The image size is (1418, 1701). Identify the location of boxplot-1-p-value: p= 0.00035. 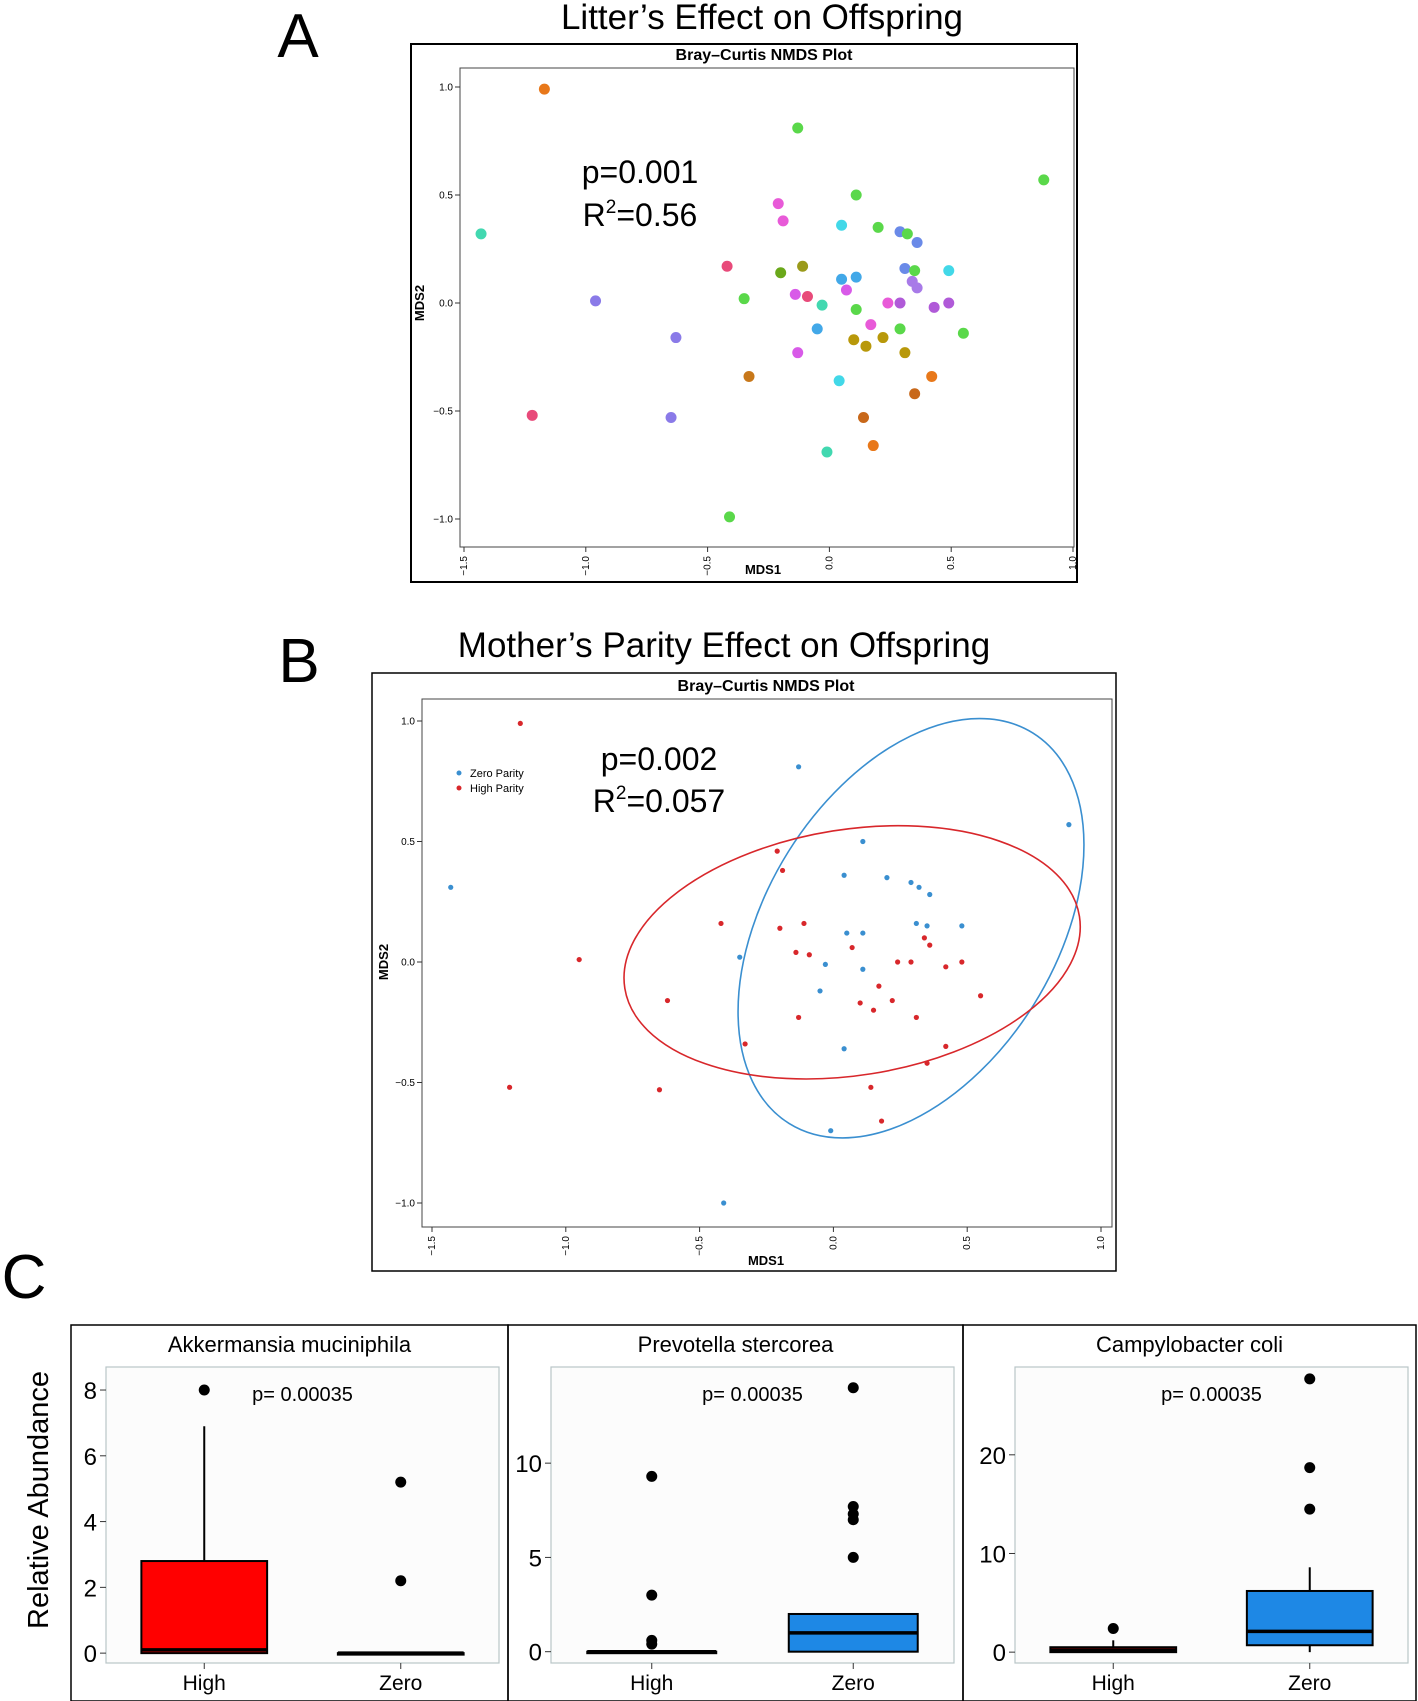
(302, 1395).